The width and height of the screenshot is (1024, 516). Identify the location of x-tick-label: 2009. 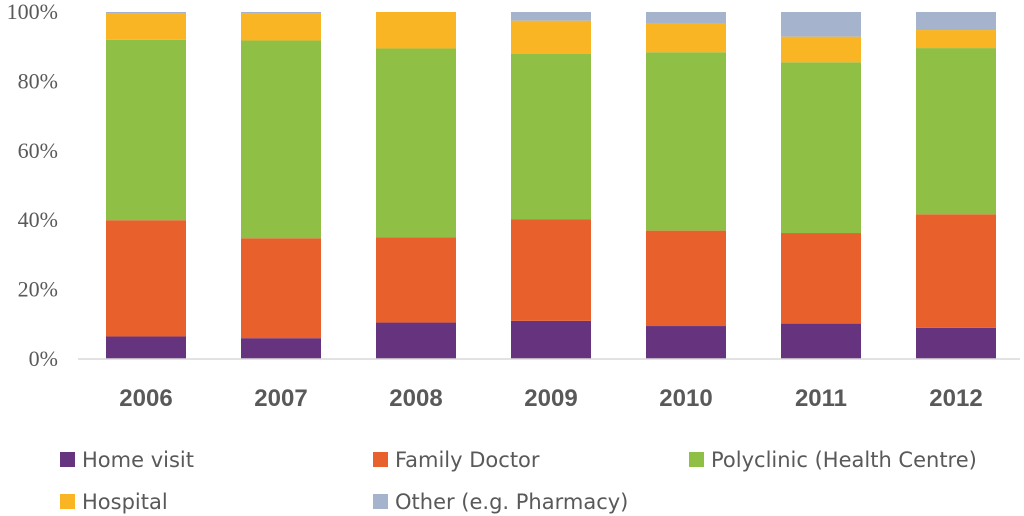
(550, 398).